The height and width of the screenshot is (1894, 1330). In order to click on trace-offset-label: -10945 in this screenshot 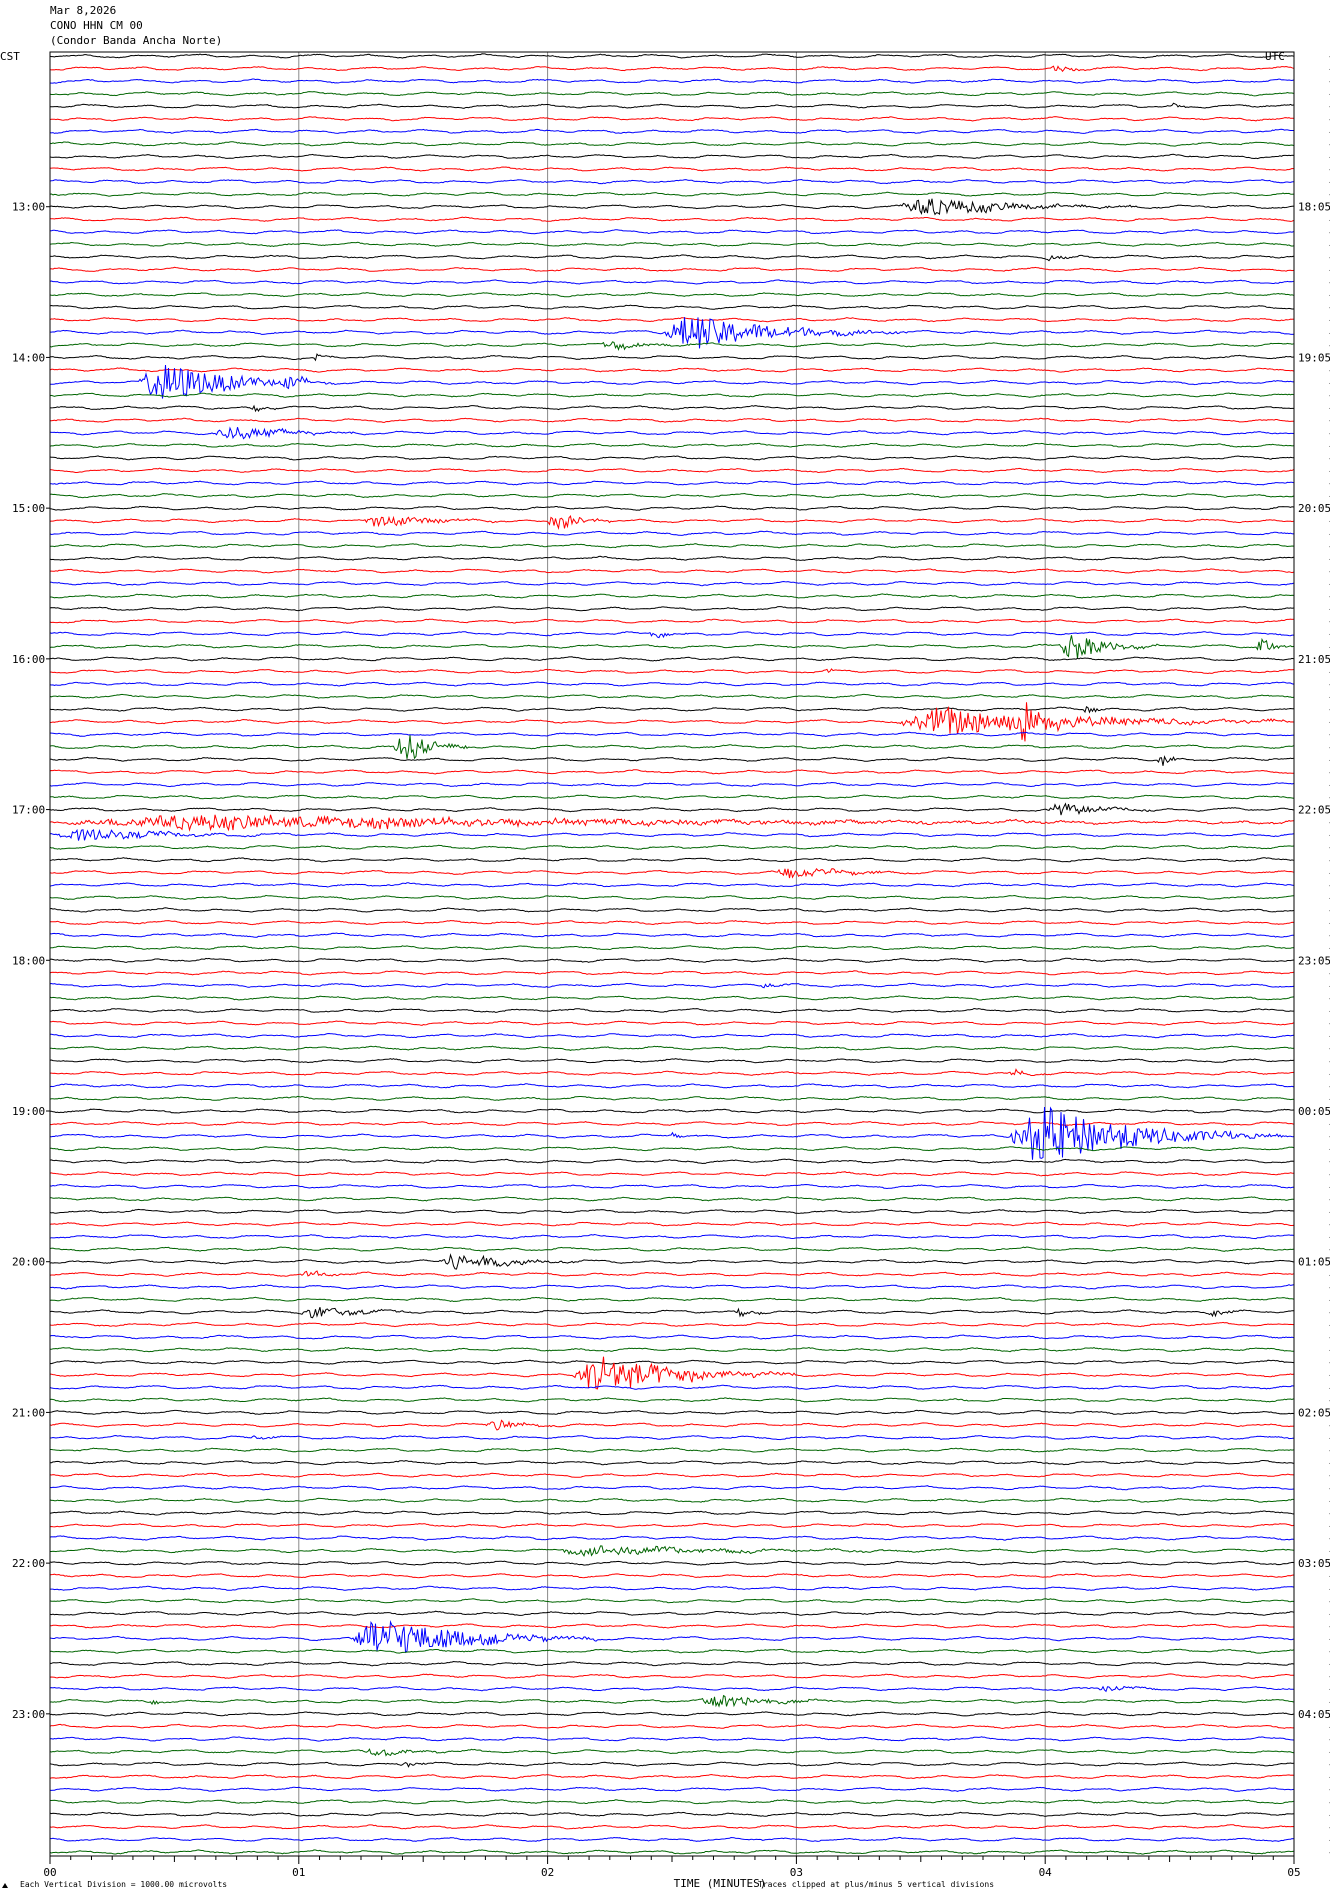, I will do `click(1329, 1714)`.